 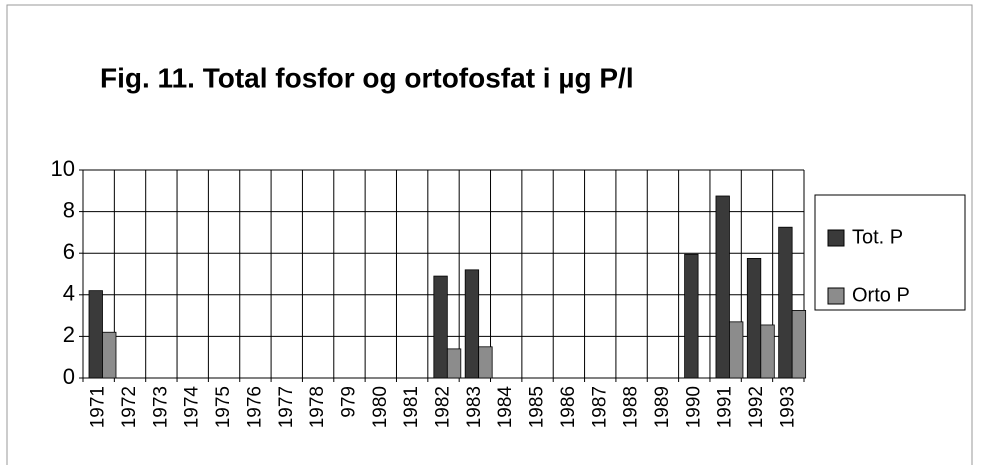 What do you see at coordinates (348, 402) in the screenshot?
I see `x-tick-label: 979` at bounding box center [348, 402].